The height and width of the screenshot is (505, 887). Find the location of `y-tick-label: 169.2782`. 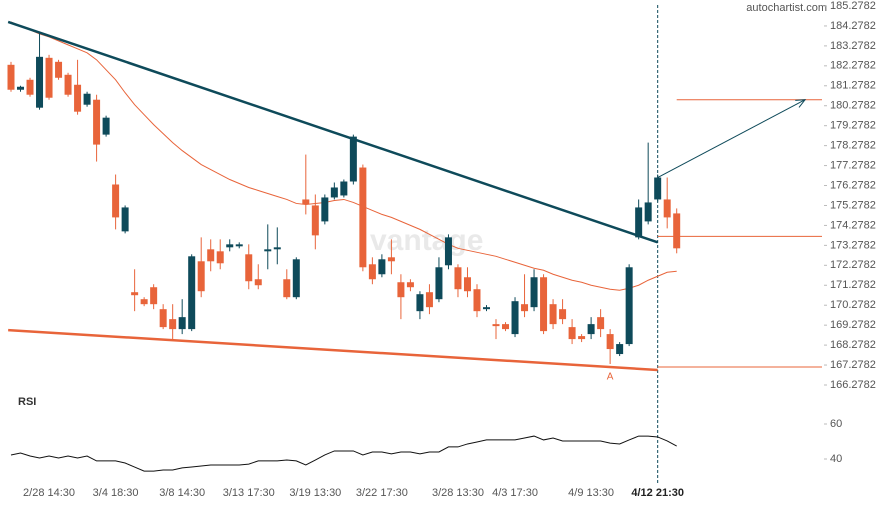

y-tick-label: 169.2782 is located at coordinates (853, 325).